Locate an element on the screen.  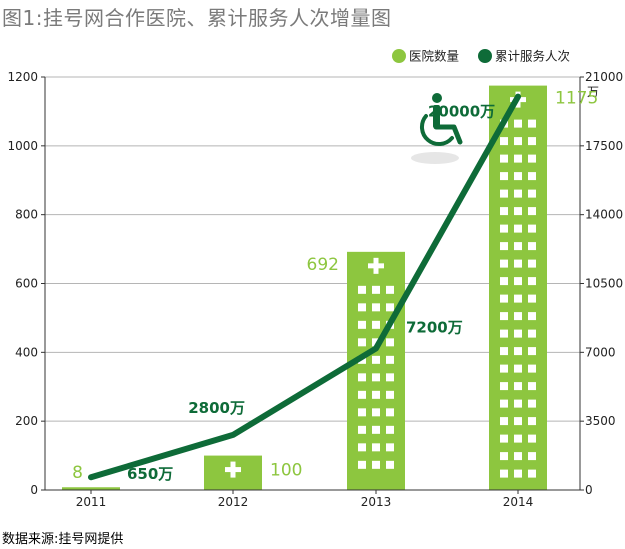
bar-2014 is located at coordinates (518, 288).